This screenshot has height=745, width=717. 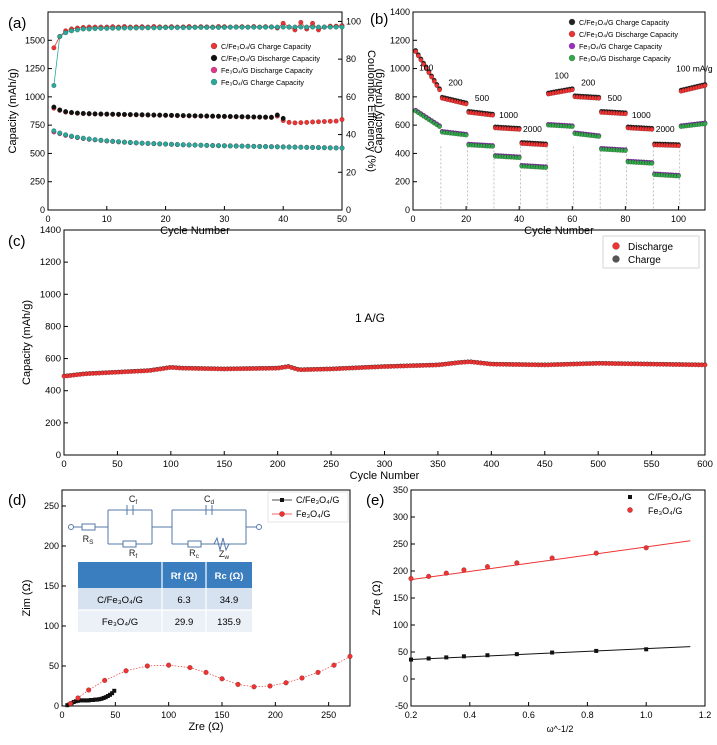 I want to click on rate-label: 1000, so click(x=508, y=115).